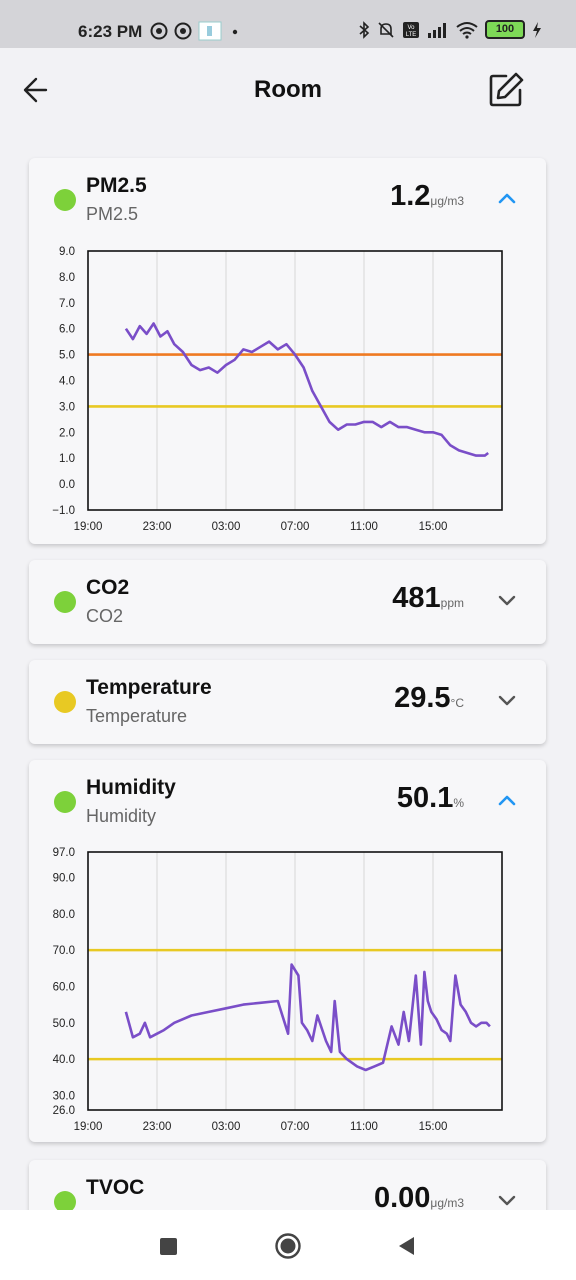  What do you see at coordinates (506, 90) in the screenshot?
I see `edit-icon` at bounding box center [506, 90].